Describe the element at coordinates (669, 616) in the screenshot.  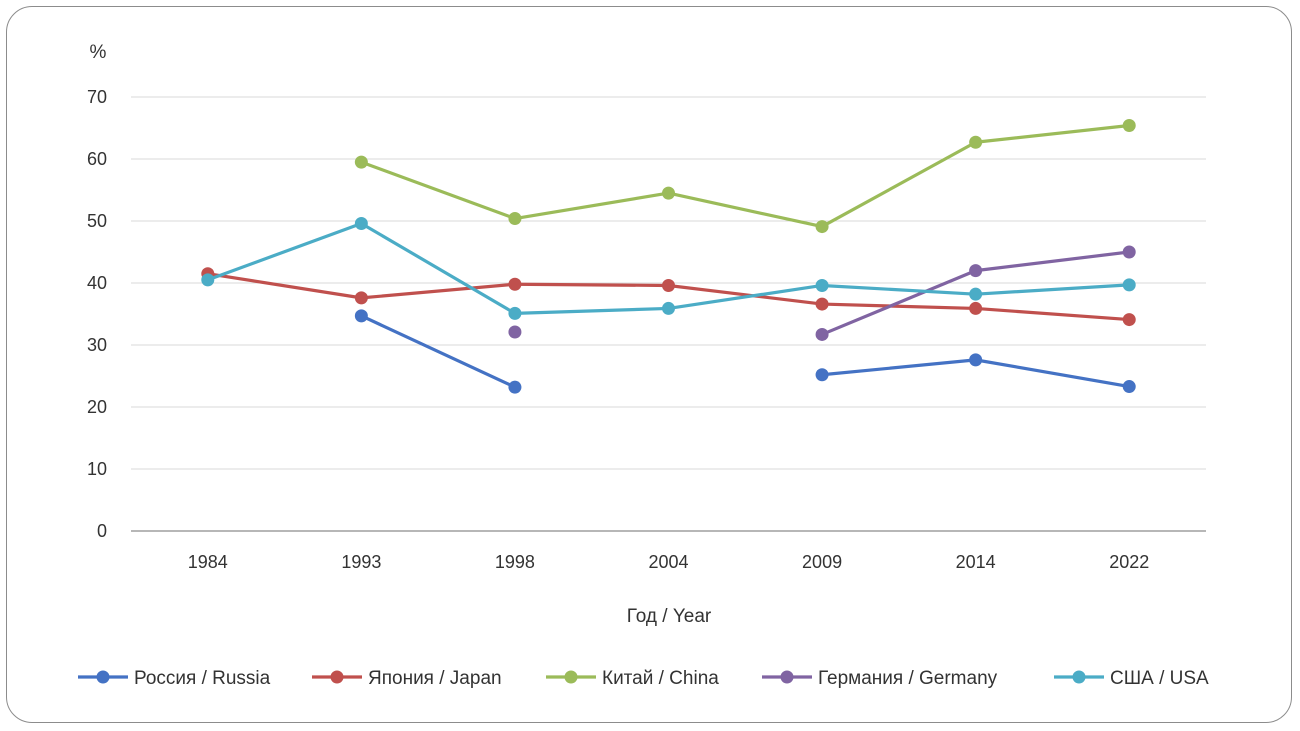
I see `x-axis-label: Год / Year` at that location.